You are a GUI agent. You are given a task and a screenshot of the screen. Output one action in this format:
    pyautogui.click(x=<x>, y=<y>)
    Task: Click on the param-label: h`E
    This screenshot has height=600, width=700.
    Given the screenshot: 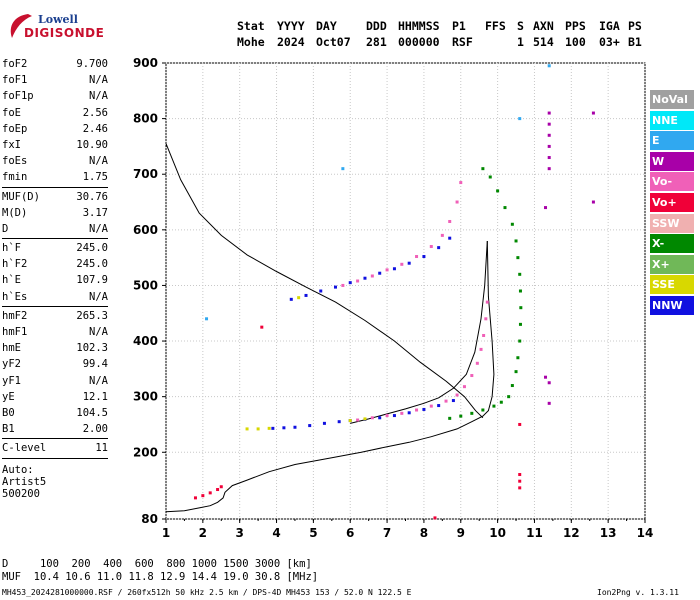 What is the action you would take?
    pyautogui.click(x=11, y=280)
    